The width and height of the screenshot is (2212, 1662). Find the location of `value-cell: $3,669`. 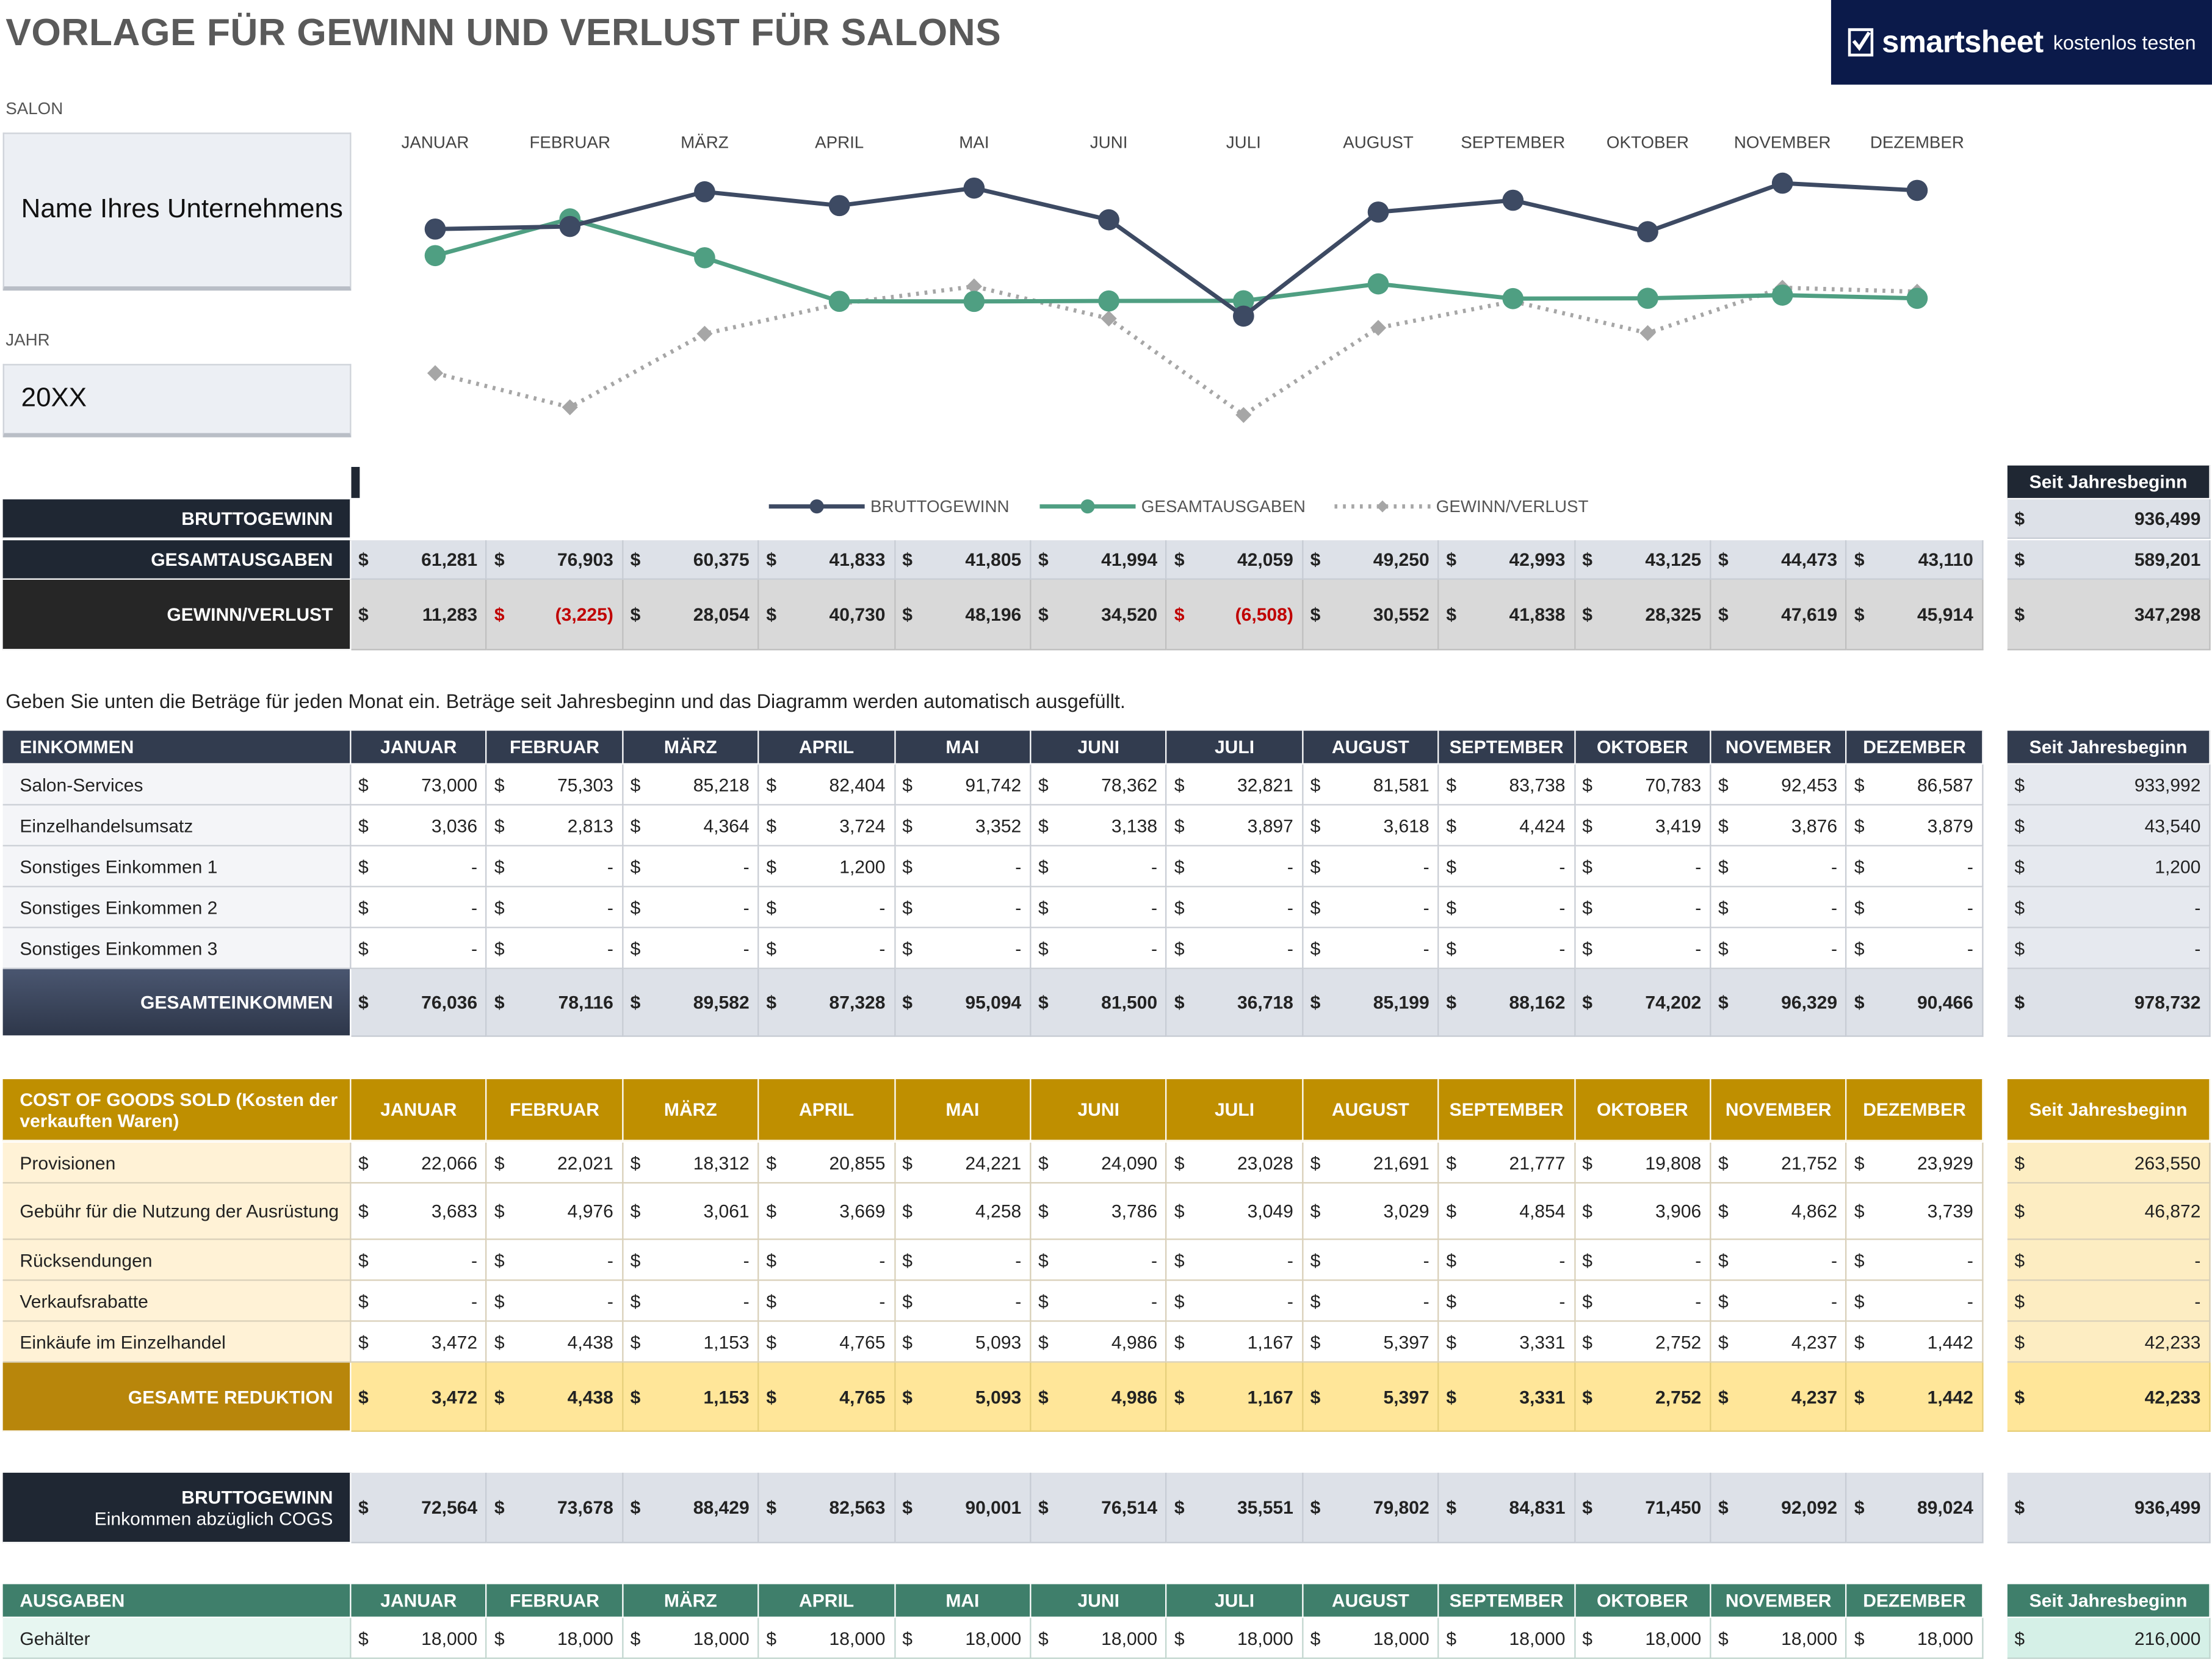

value-cell: $3,669 is located at coordinates (827, 1211).